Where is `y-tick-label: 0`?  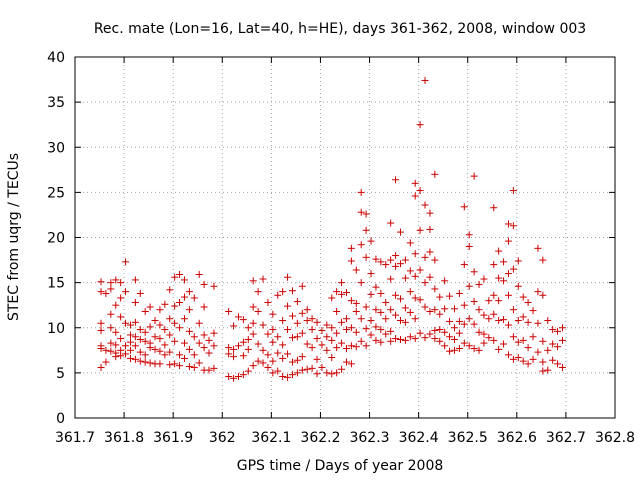 y-tick-label: 0 is located at coordinates (60, 419).